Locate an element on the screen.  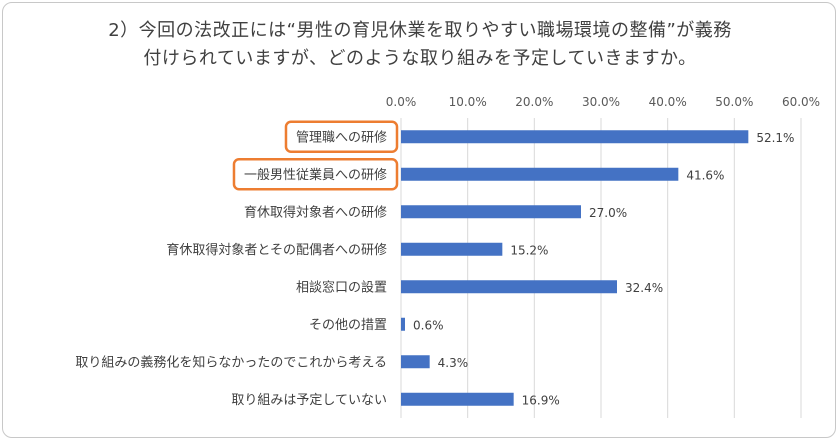
category-label: その他の措置 is located at coordinates (348, 325).